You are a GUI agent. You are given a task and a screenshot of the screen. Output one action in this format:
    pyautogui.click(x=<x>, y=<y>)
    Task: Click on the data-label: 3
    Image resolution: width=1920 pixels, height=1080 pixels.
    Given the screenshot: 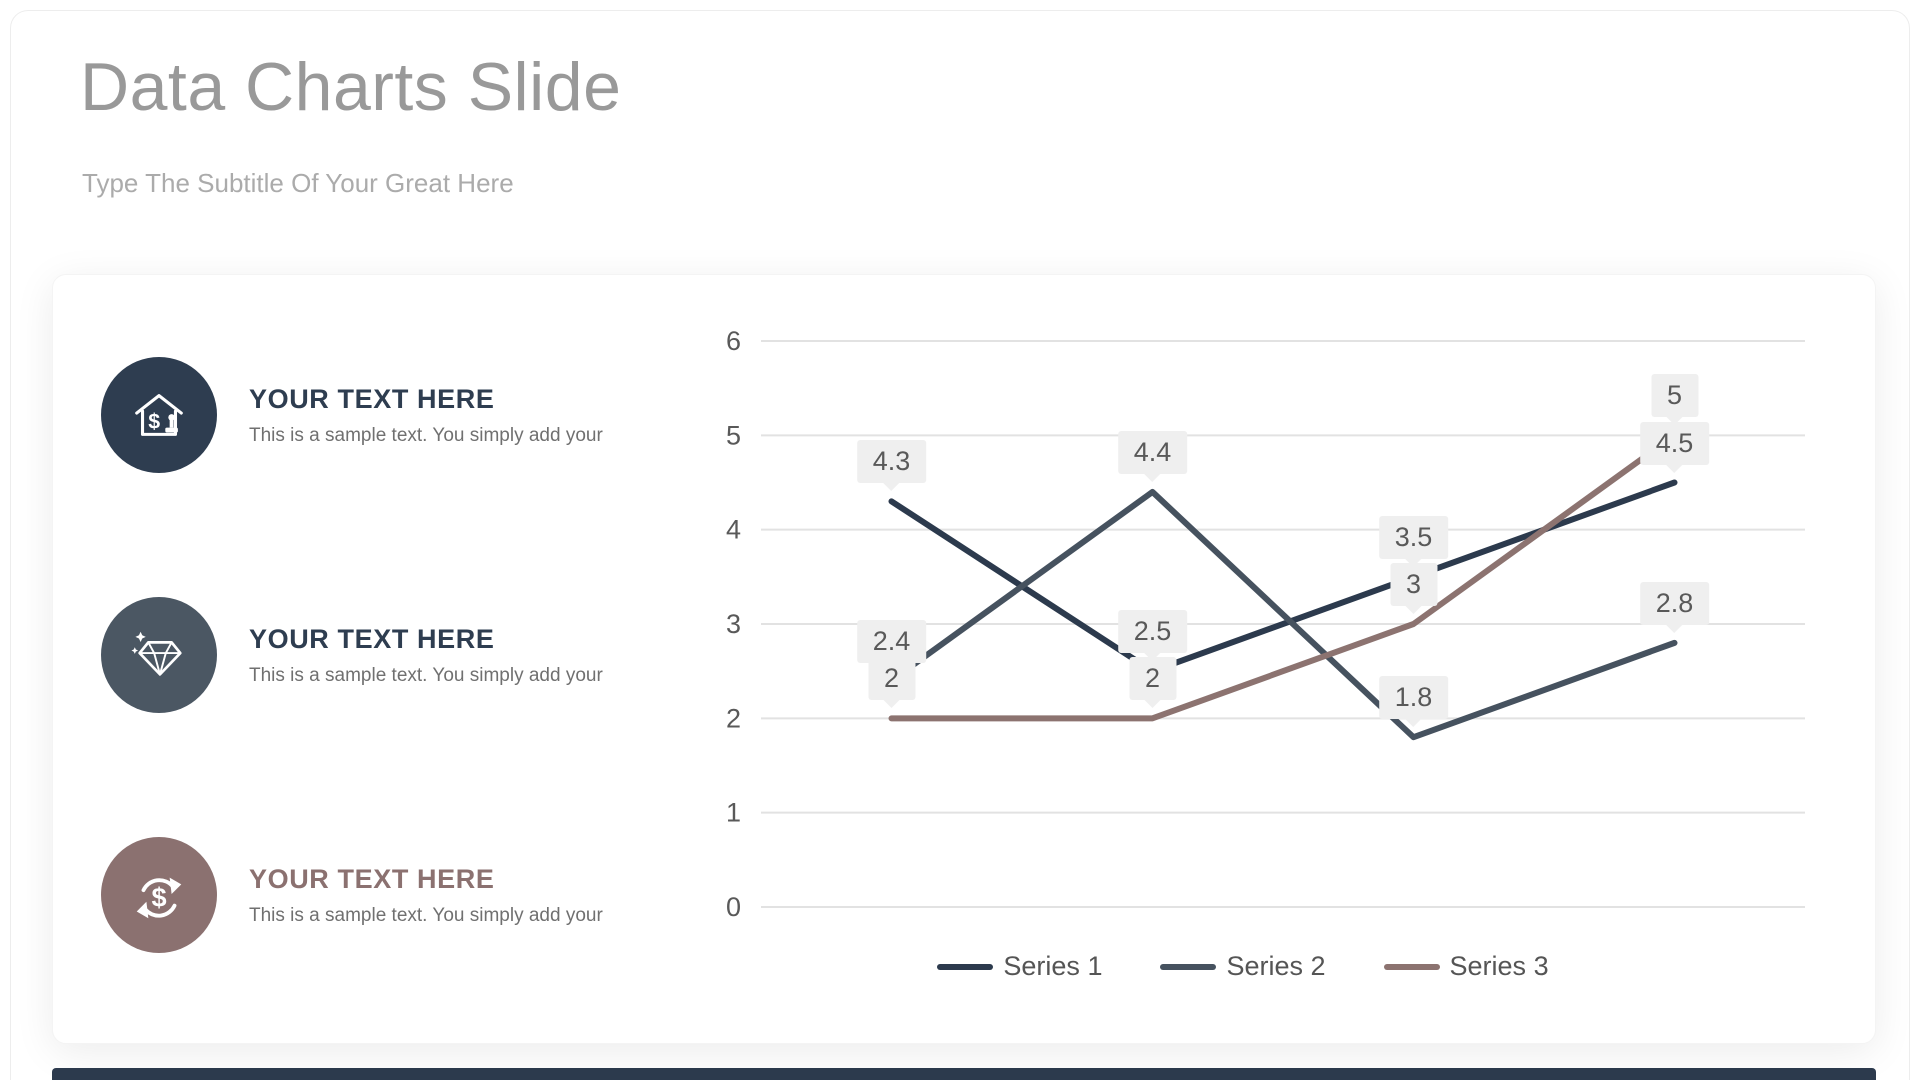 What is the action you would take?
    pyautogui.click(x=1413, y=584)
    